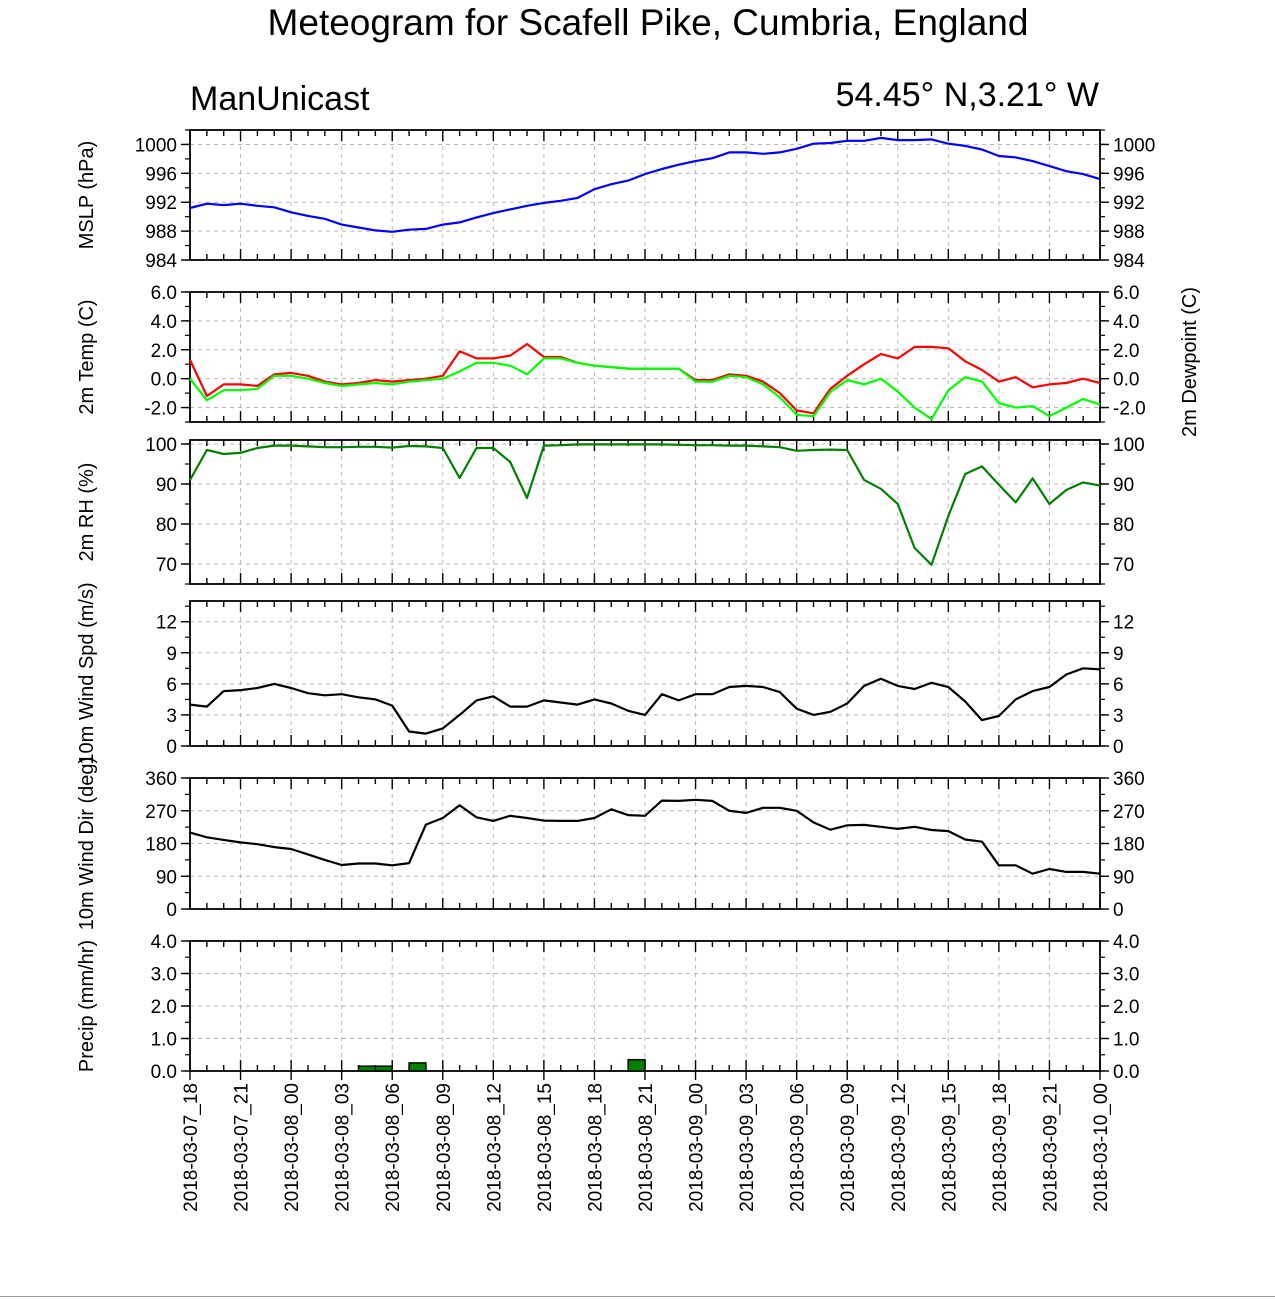  What do you see at coordinates (166, 525) in the screenshot?
I see `y-tick-label-left: 80` at bounding box center [166, 525].